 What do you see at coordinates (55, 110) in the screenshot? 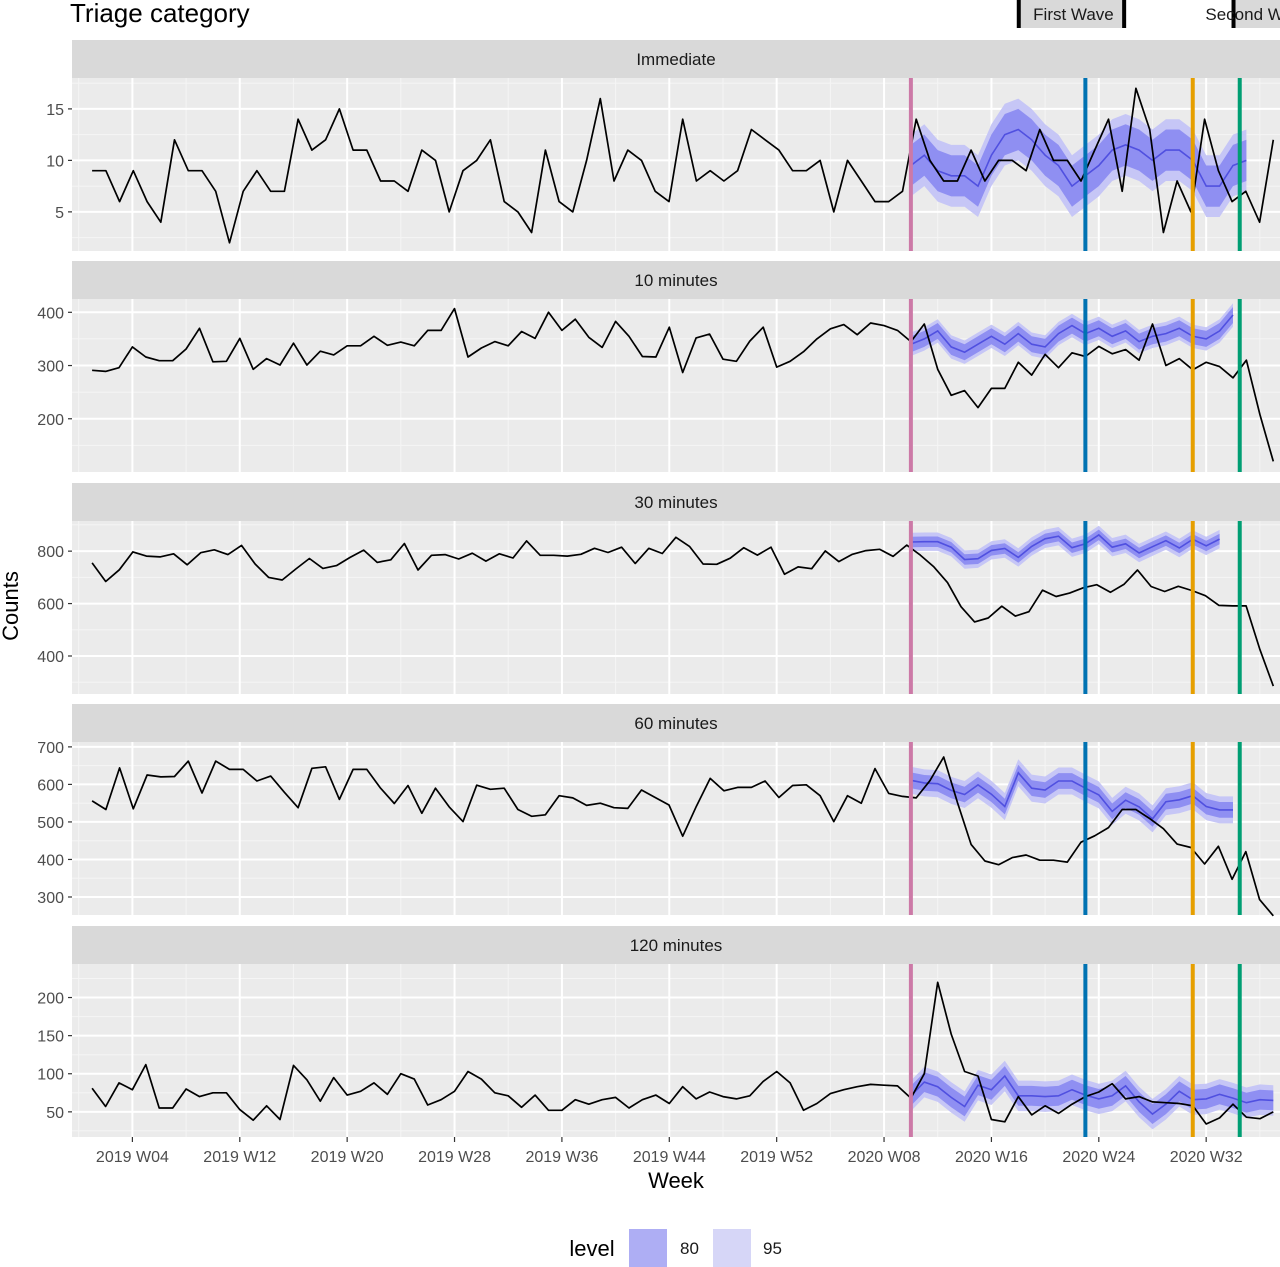
I see `y-tick-label: 15` at bounding box center [55, 110].